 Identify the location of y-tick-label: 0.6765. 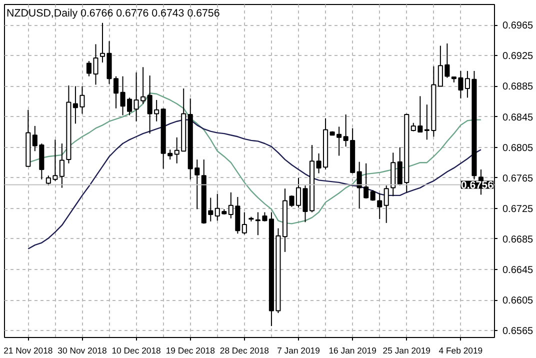
(518, 178).